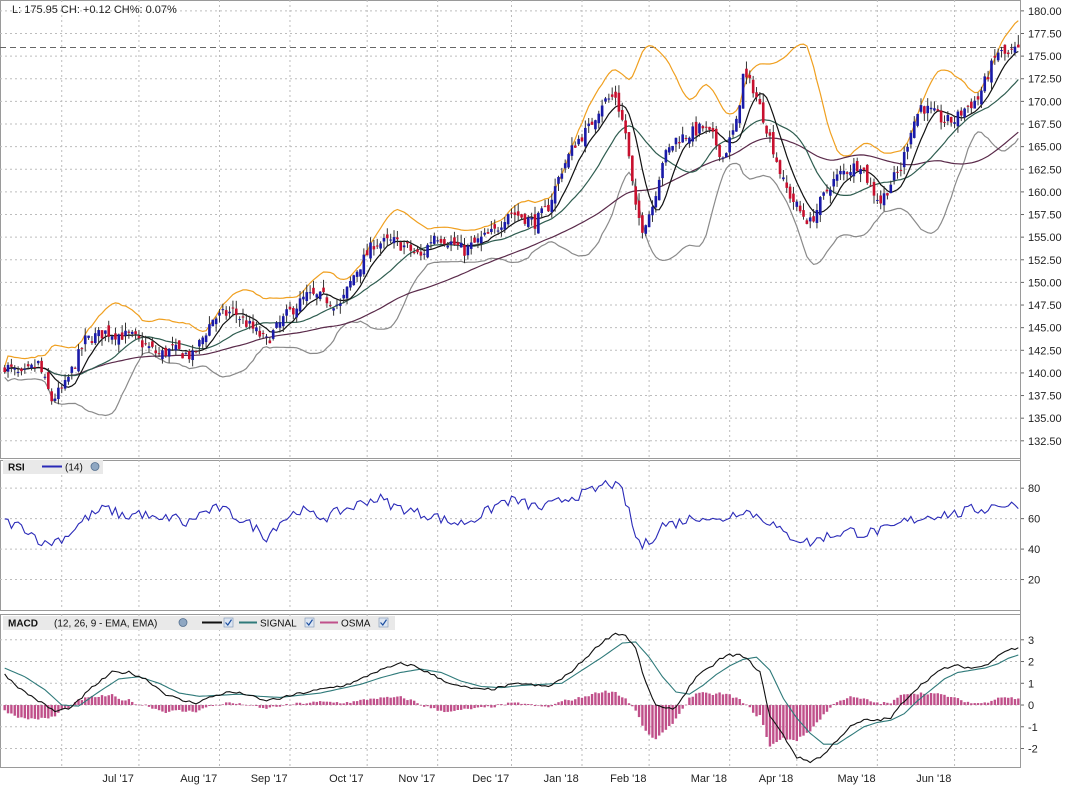  Describe the element at coordinates (511, 693) in the screenshot. I see `signal-line` at that location.